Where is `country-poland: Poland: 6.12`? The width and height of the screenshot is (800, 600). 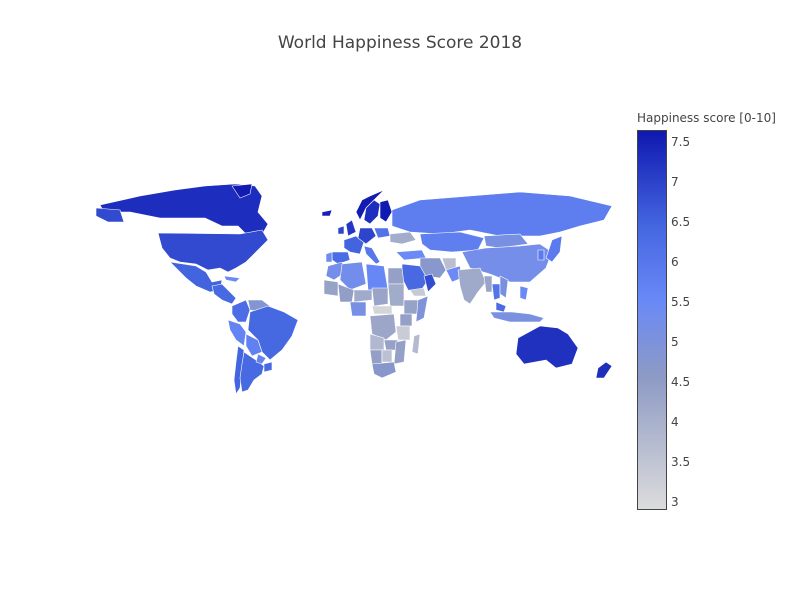
country-poland: Poland: 6.12 is located at coordinates (382, 233).